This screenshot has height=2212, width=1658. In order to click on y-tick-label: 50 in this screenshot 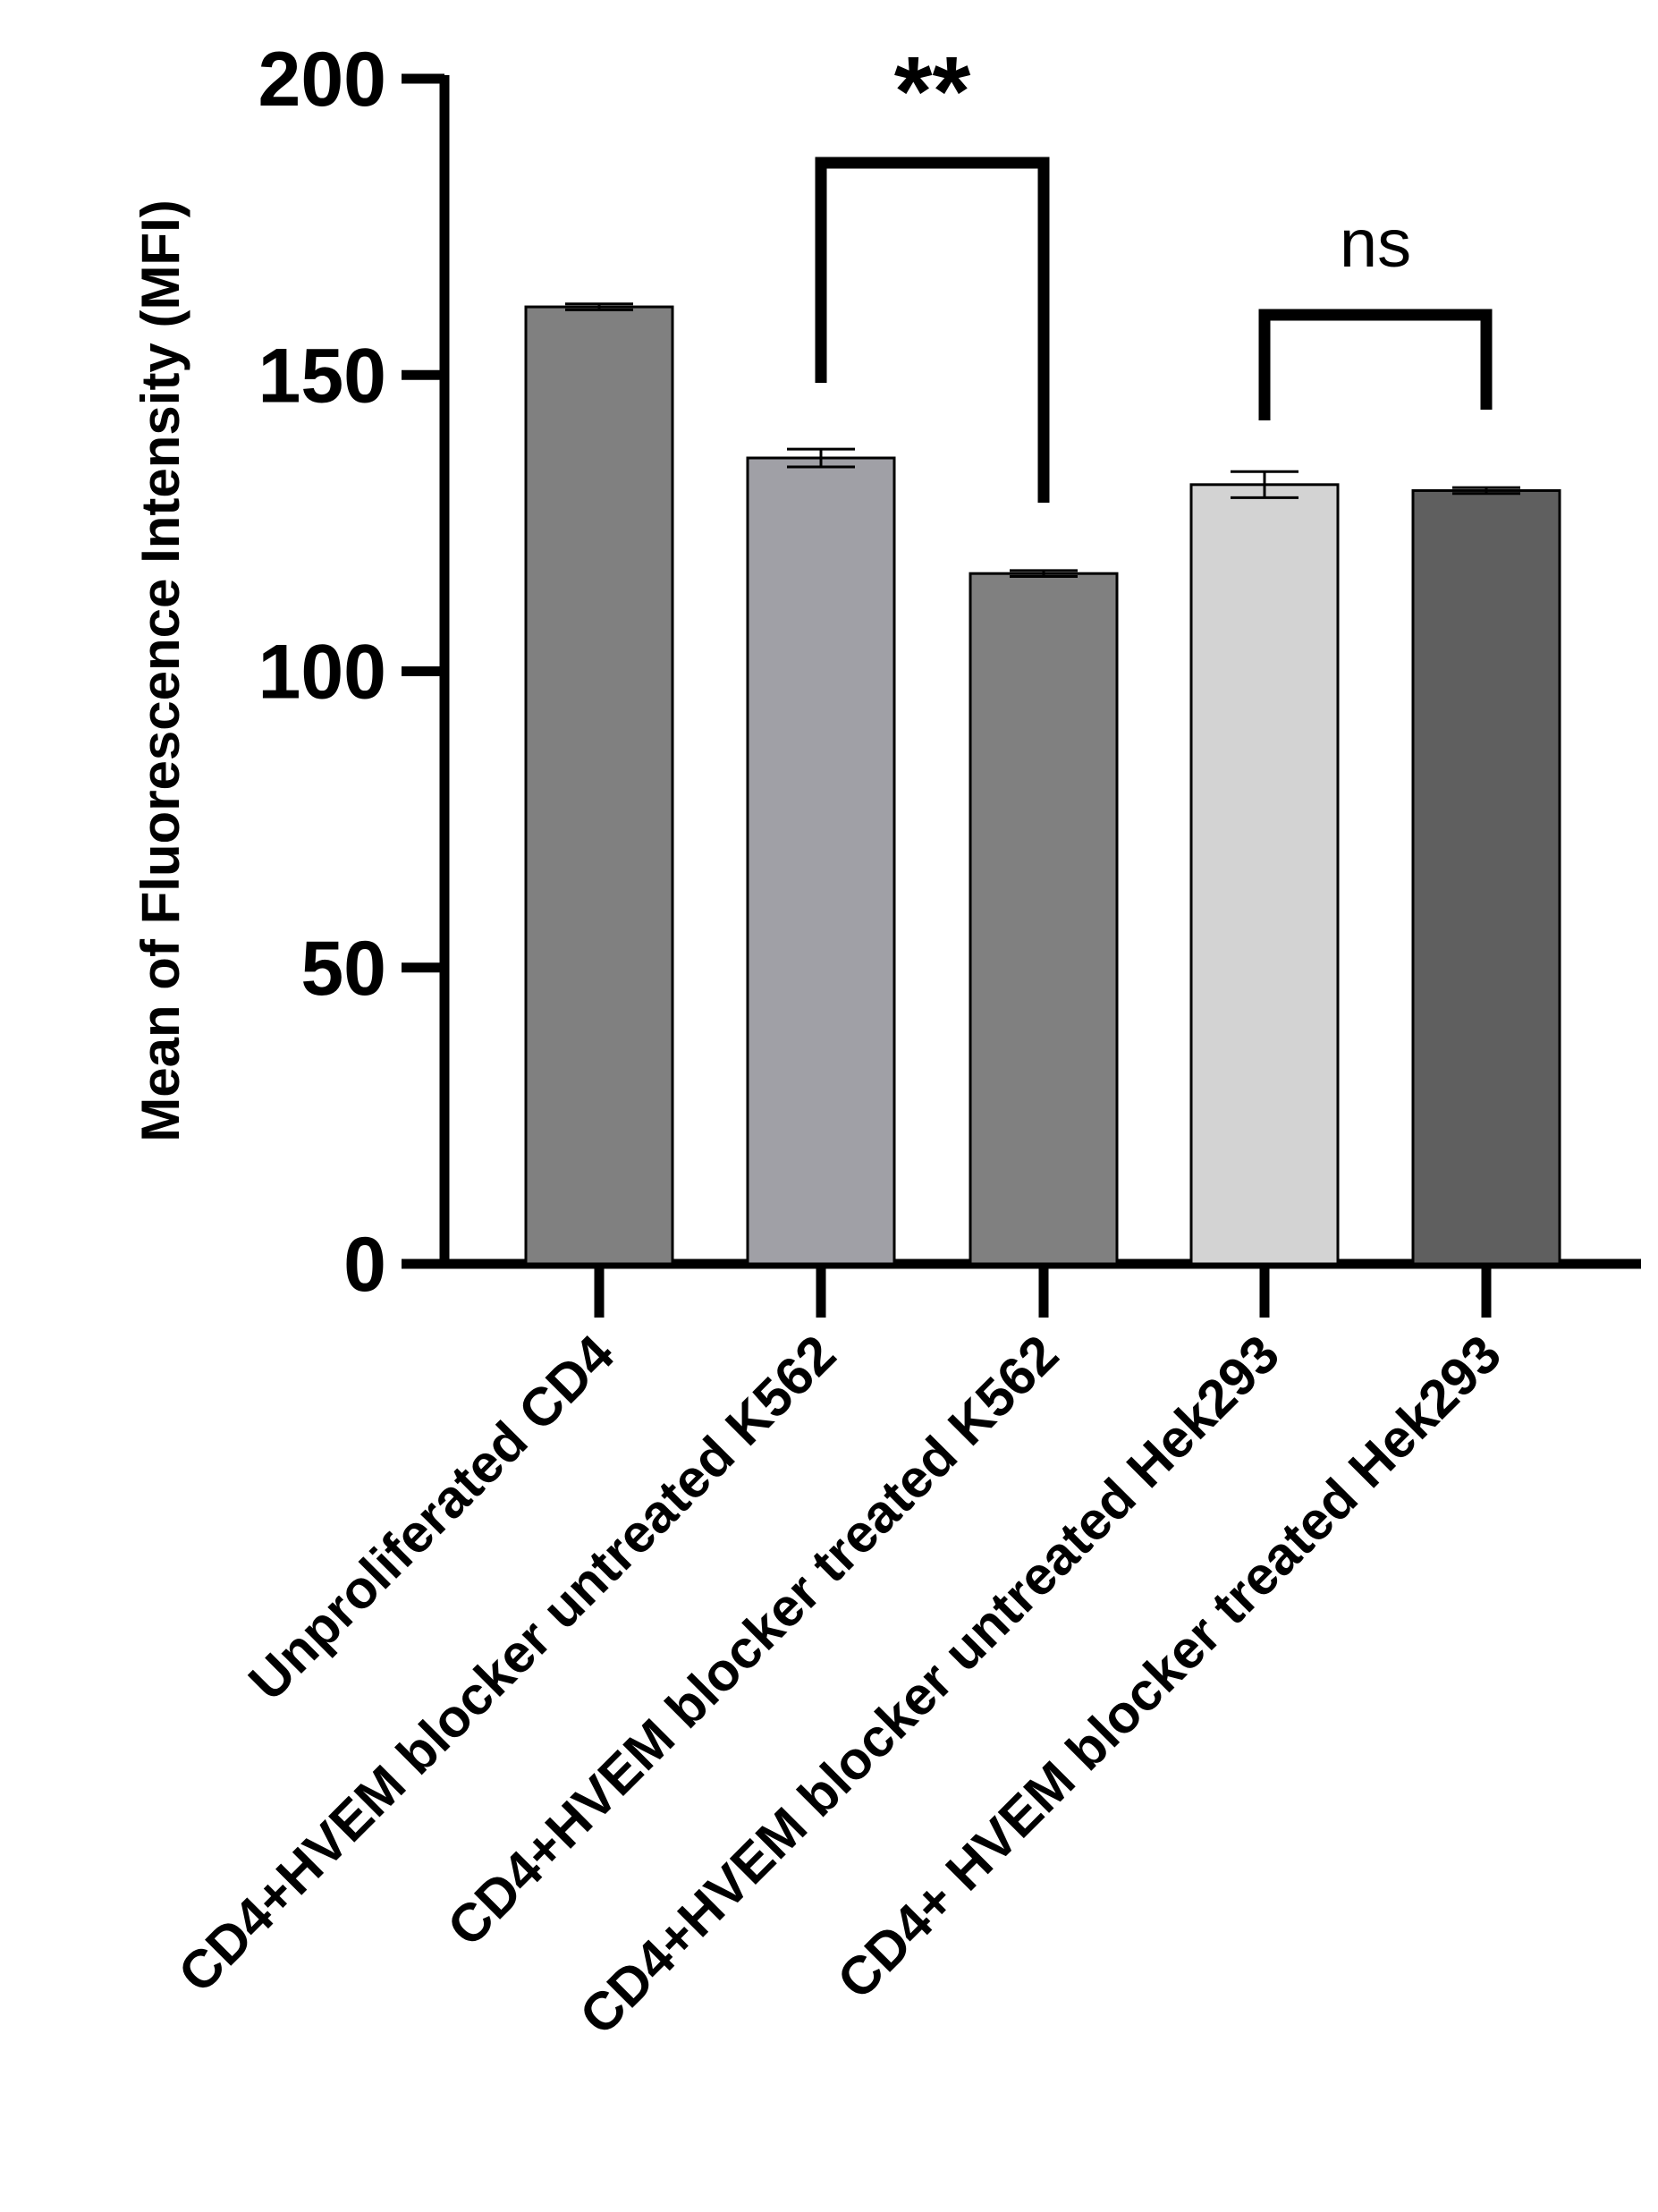, I will do `click(343, 969)`.